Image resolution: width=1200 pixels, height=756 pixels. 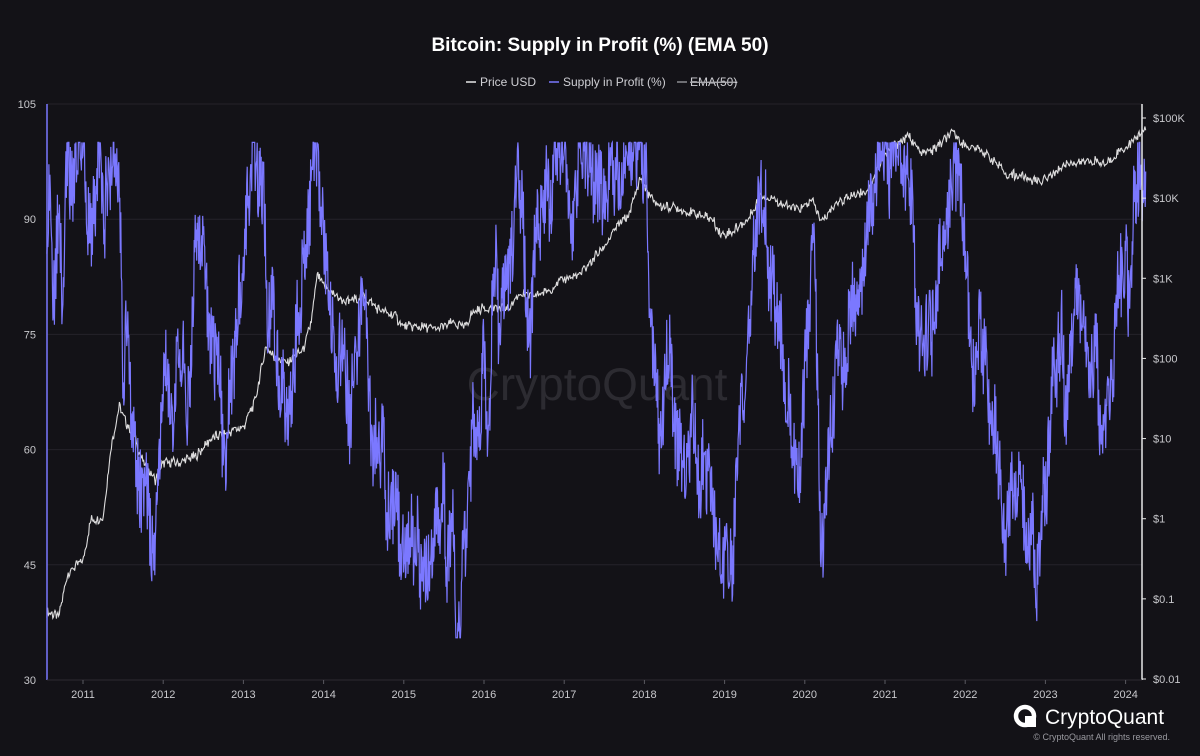 What do you see at coordinates (1030, 721) in the screenshot?
I see `cryptoquant-logo-icon-tail` at bounding box center [1030, 721].